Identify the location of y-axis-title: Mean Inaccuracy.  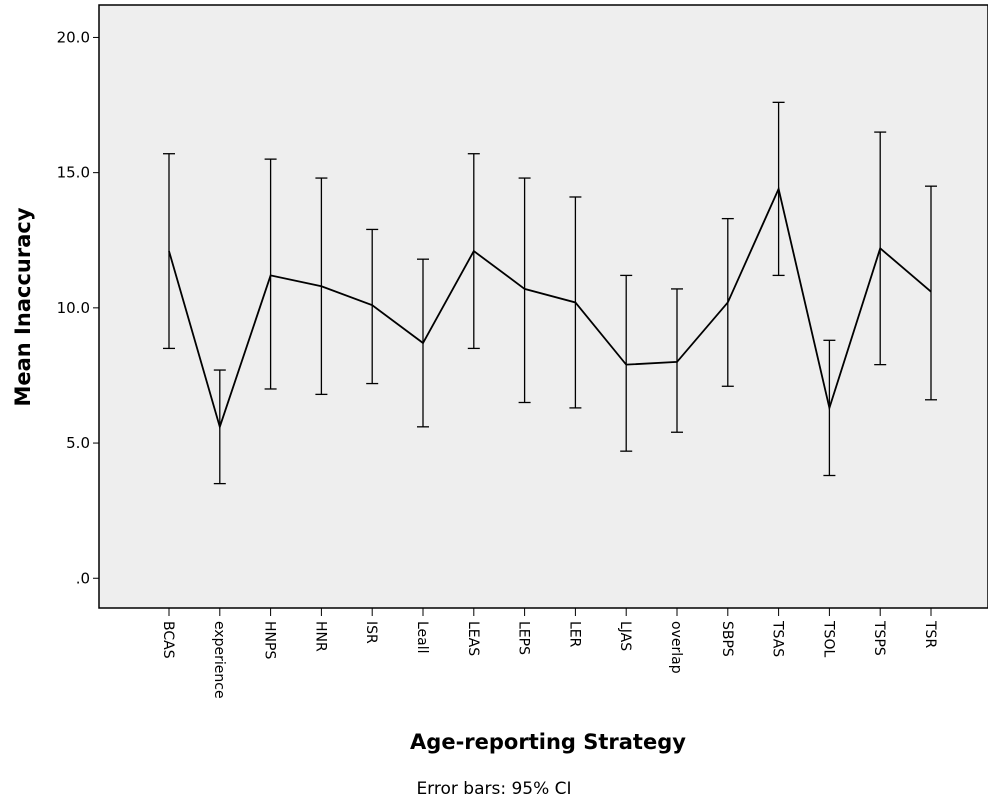
(23, 306).